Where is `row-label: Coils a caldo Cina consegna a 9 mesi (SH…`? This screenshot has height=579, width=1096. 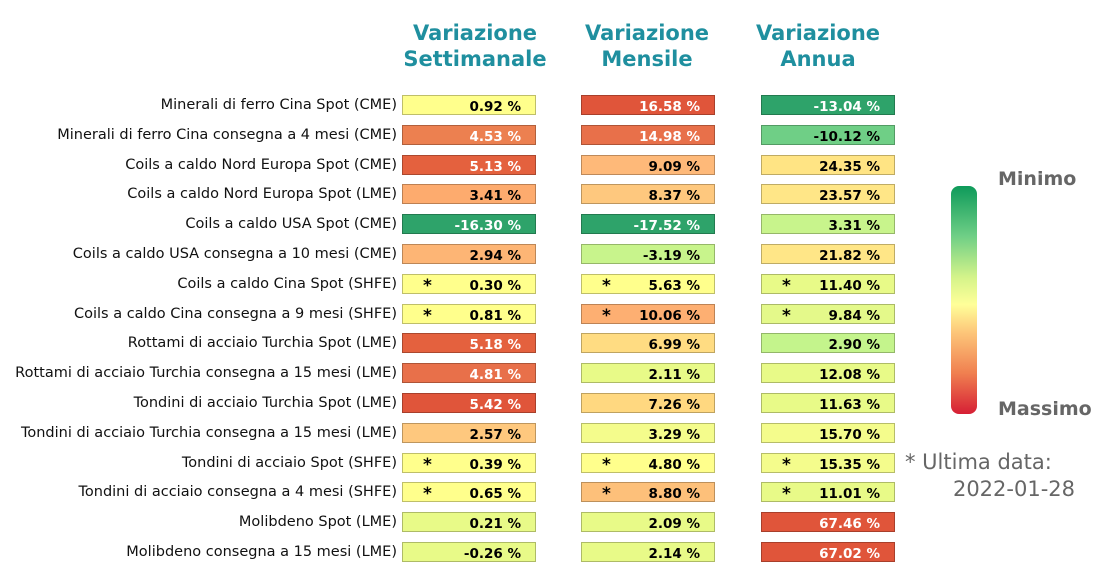
row-label: Coils a caldo Cina consegna a 9 mesi (SH… is located at coordinates (235, 313).